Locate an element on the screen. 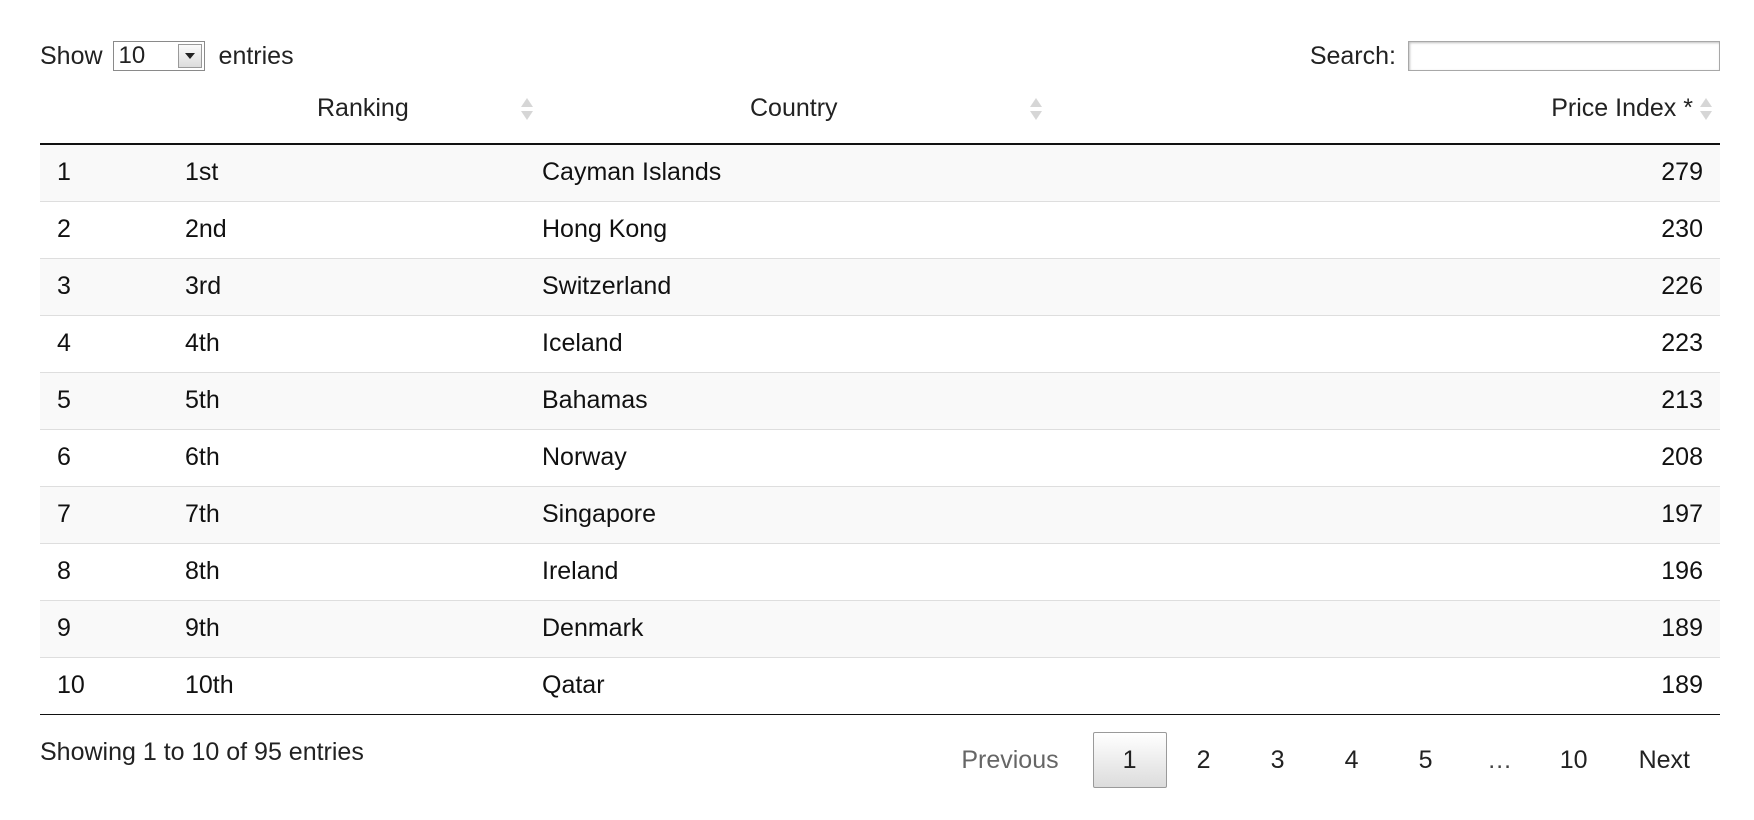 The width and height of the screenshot is (1754, 820). cell-country: Hong Kong is located at coordinates (795, 230).